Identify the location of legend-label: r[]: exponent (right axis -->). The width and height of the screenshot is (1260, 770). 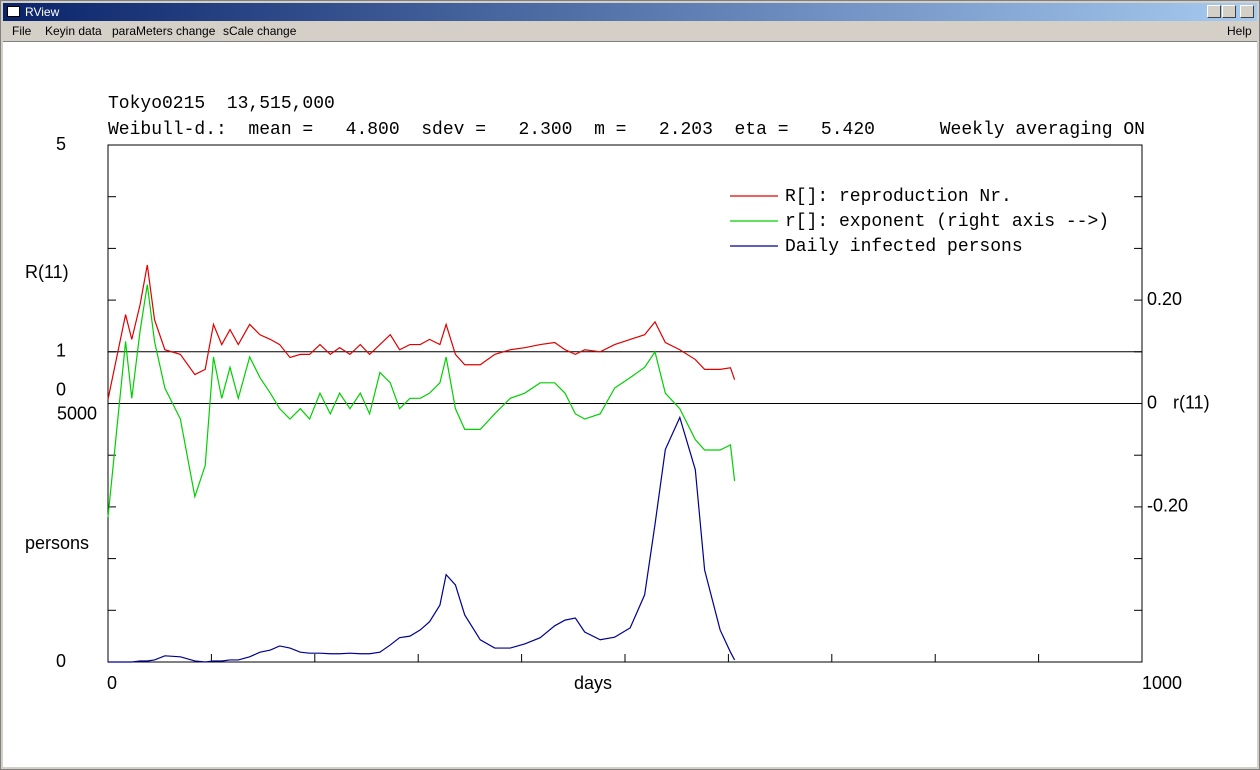
(947, 222).